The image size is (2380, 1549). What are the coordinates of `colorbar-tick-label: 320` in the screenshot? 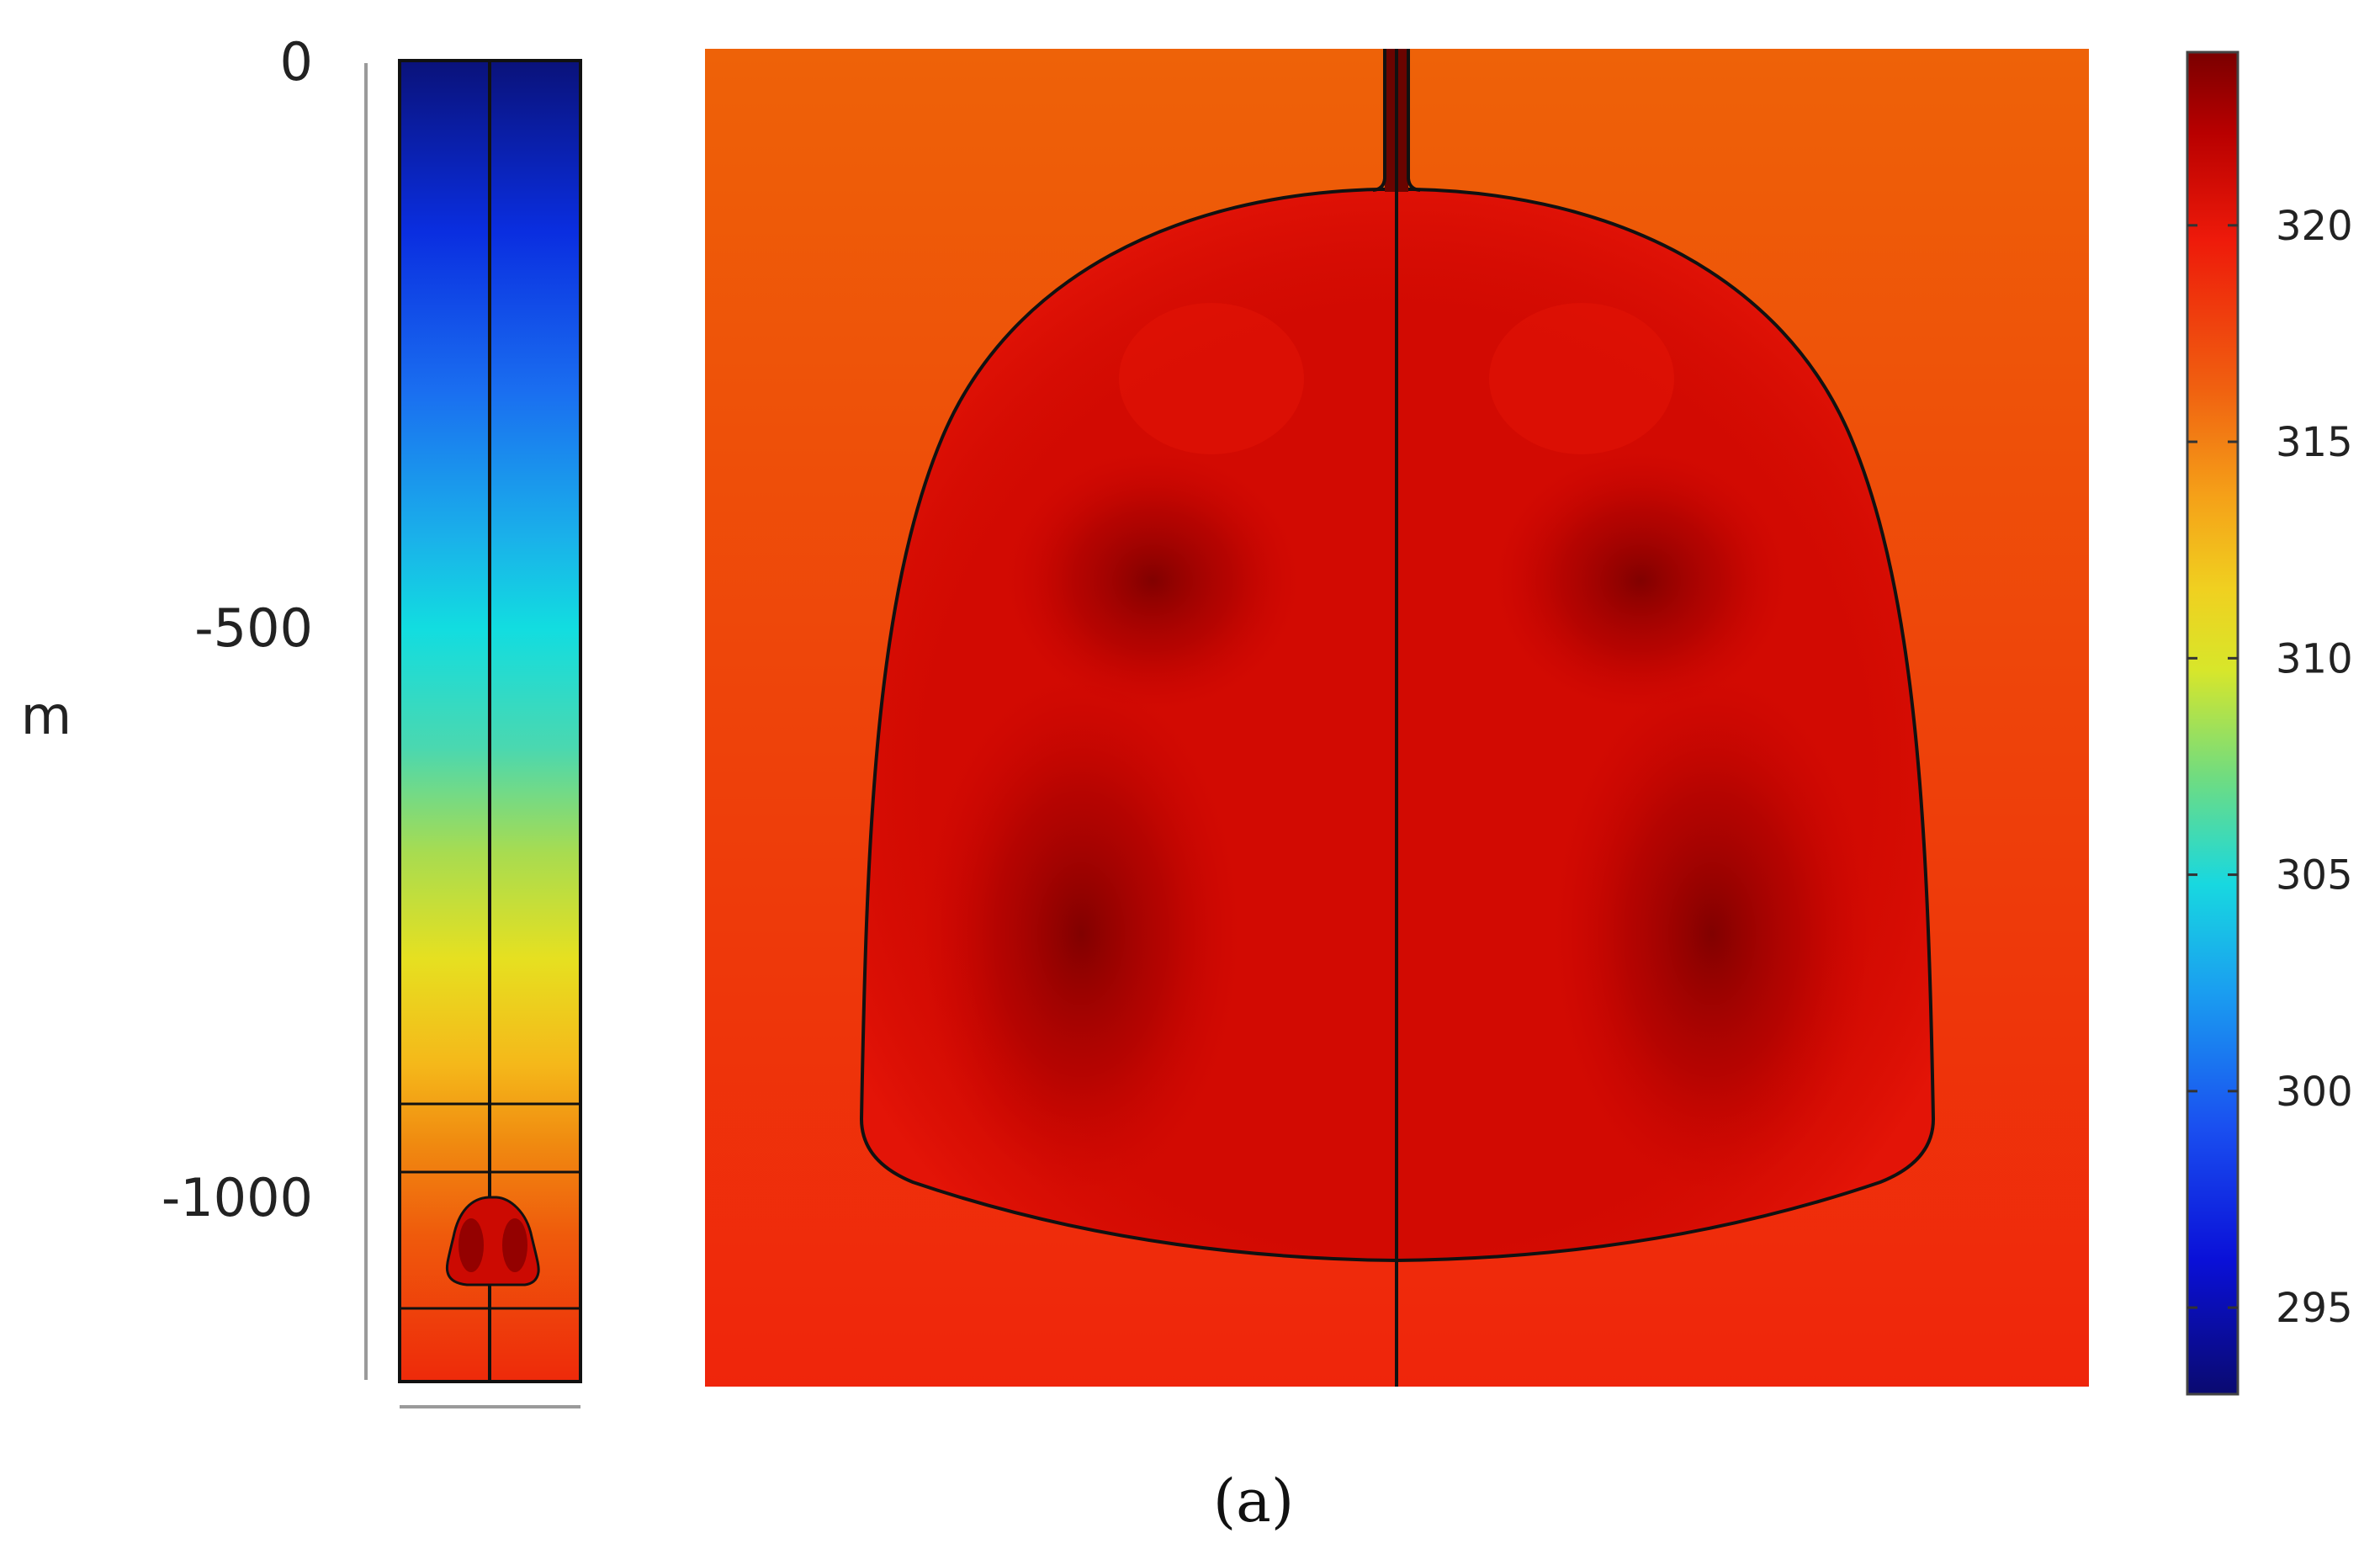 It's located at (2314, 226).